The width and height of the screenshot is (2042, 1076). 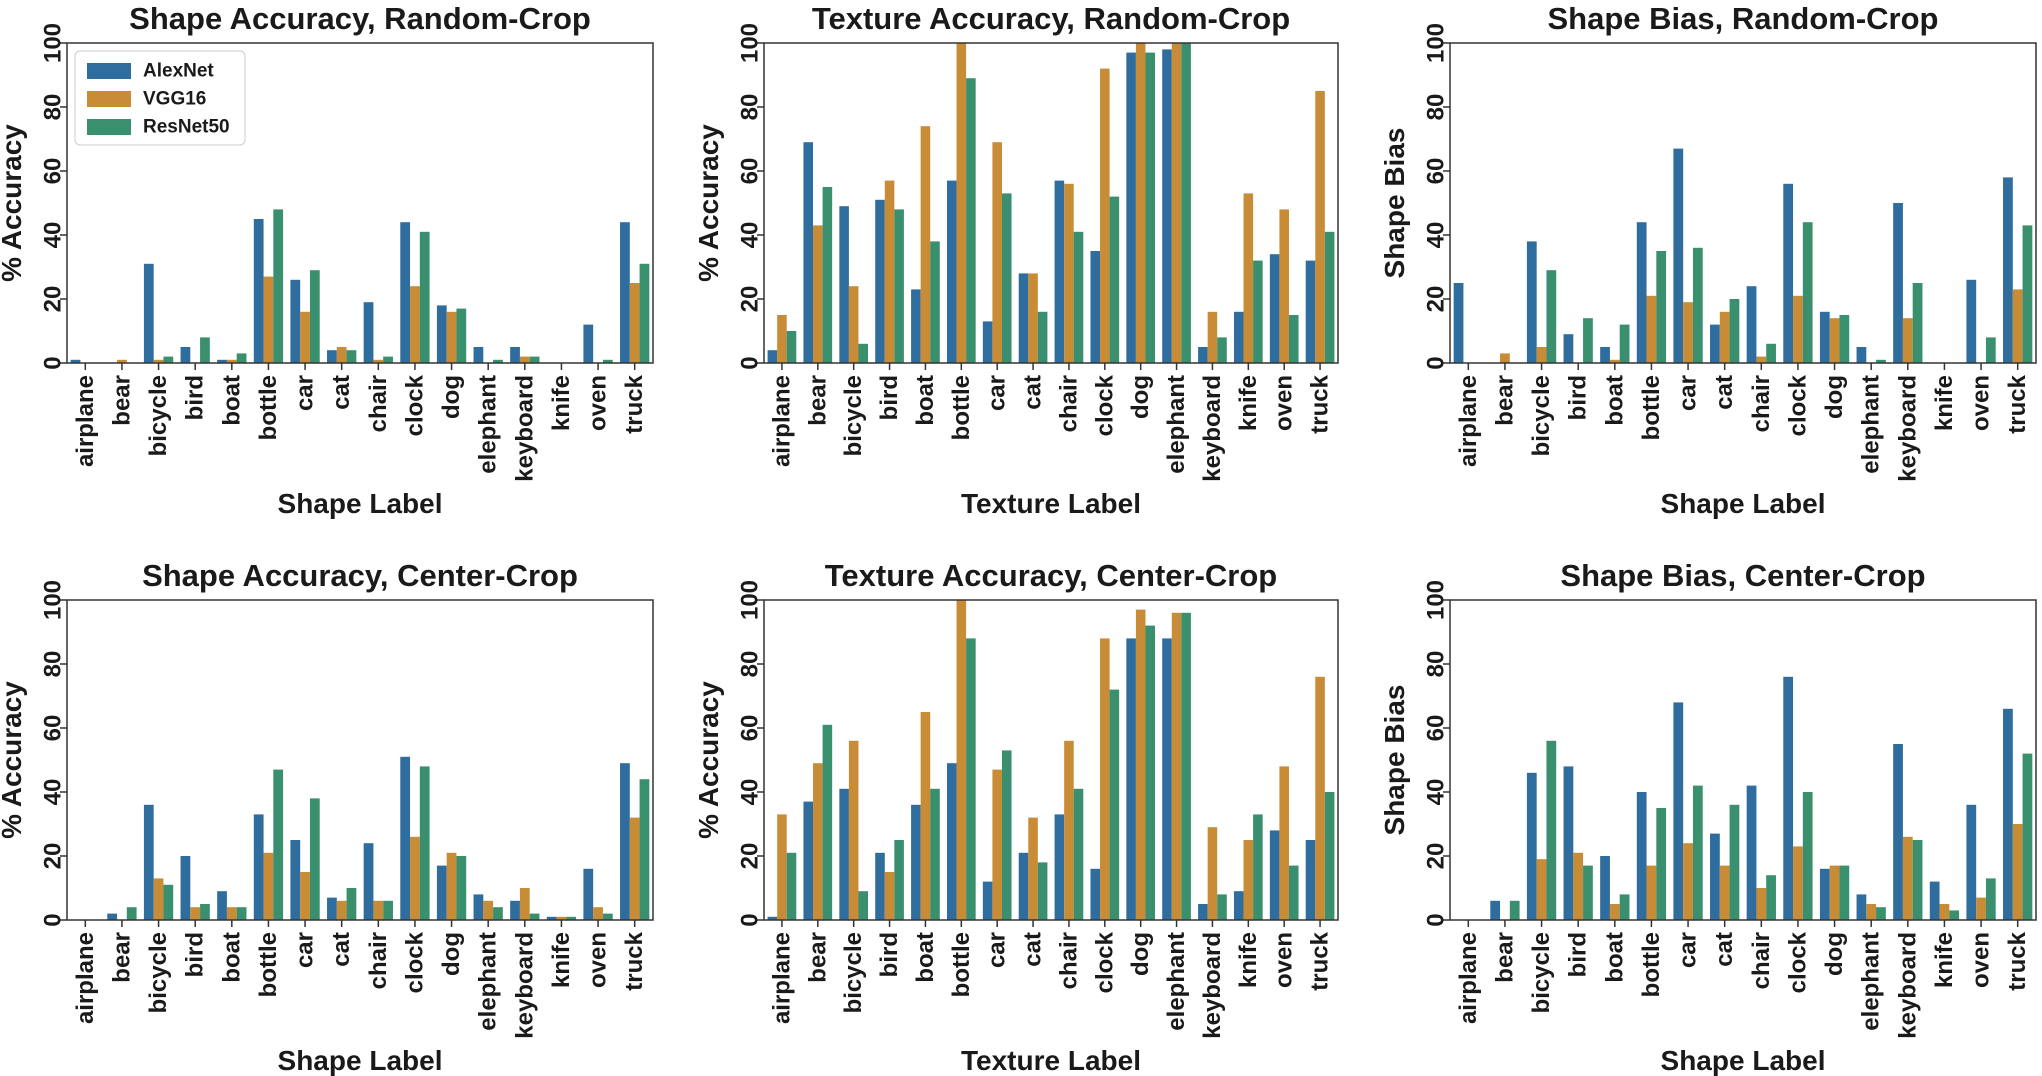 What do you see at coordinates (1990, 899) in the screenshot?
I see `bar-resnet50-oven` at bounding box center [1990, 899].